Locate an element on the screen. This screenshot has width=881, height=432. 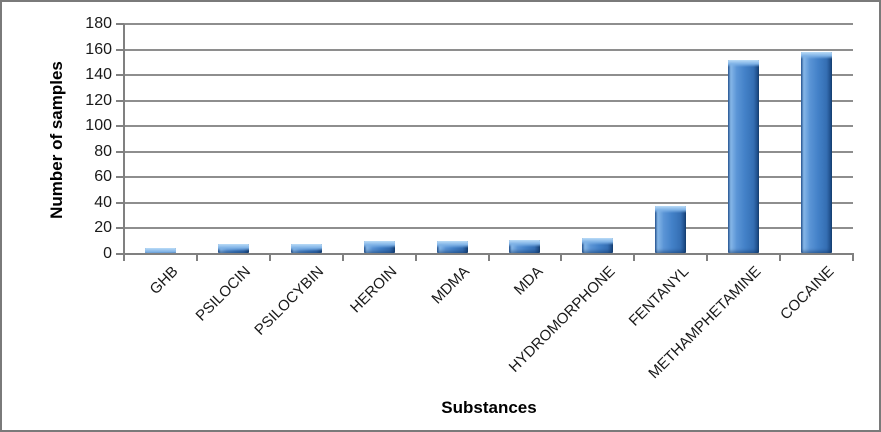
x-axis-title: Substances is located at coordinates (489, 407).